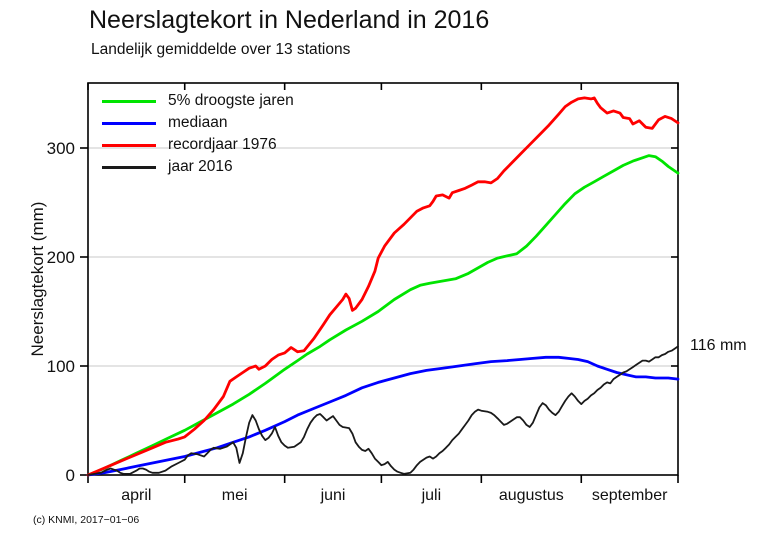 The width and height of the screenshot is (766, 541). I want to click on month-label: augustus, so click(531, 495).